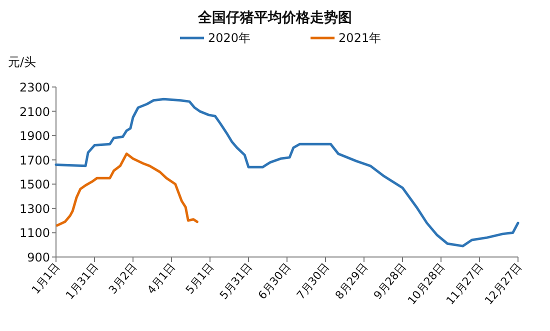  Describe the element at coordinates (236, 281) in the screenshot. I see `x-tick-label: 5月31日` at that location.